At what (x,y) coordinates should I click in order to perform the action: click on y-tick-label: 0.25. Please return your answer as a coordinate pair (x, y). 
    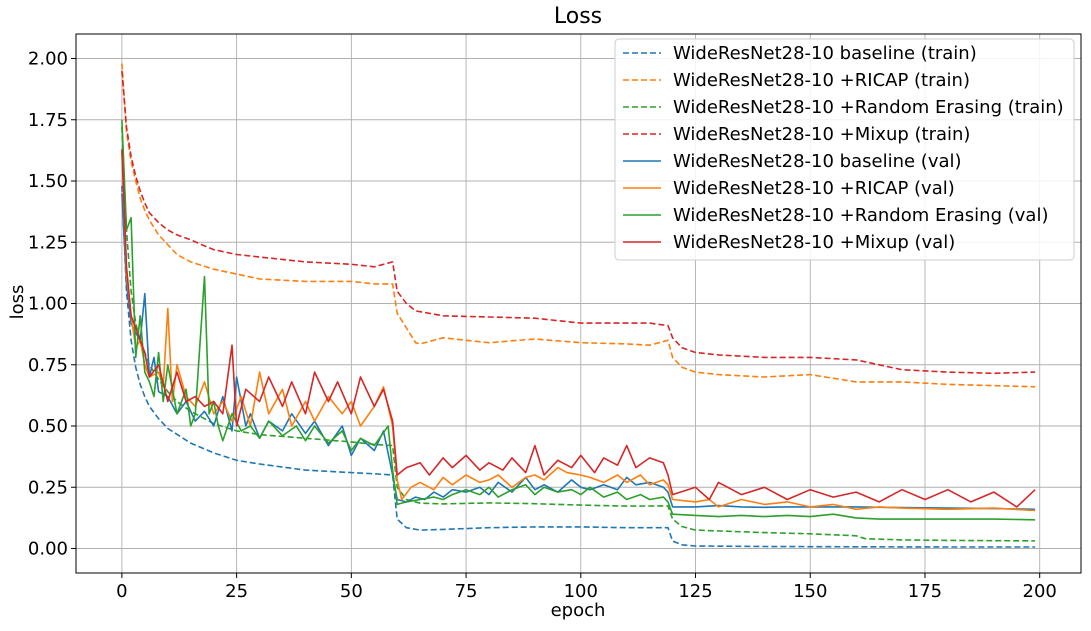
    Looking at the image, I should click on (48, 487).